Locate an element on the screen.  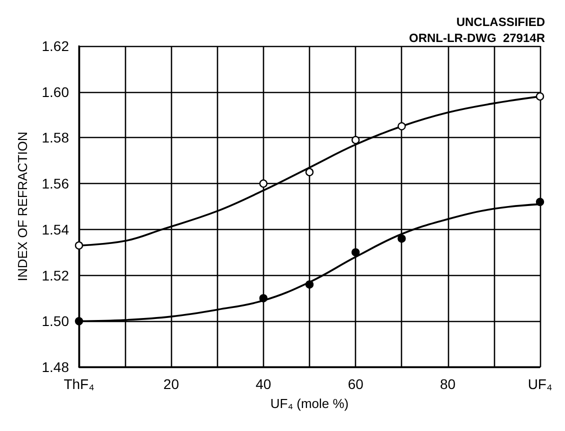
text: ORNL-LR-DWG 27914R is located at coordinates (477, 38).